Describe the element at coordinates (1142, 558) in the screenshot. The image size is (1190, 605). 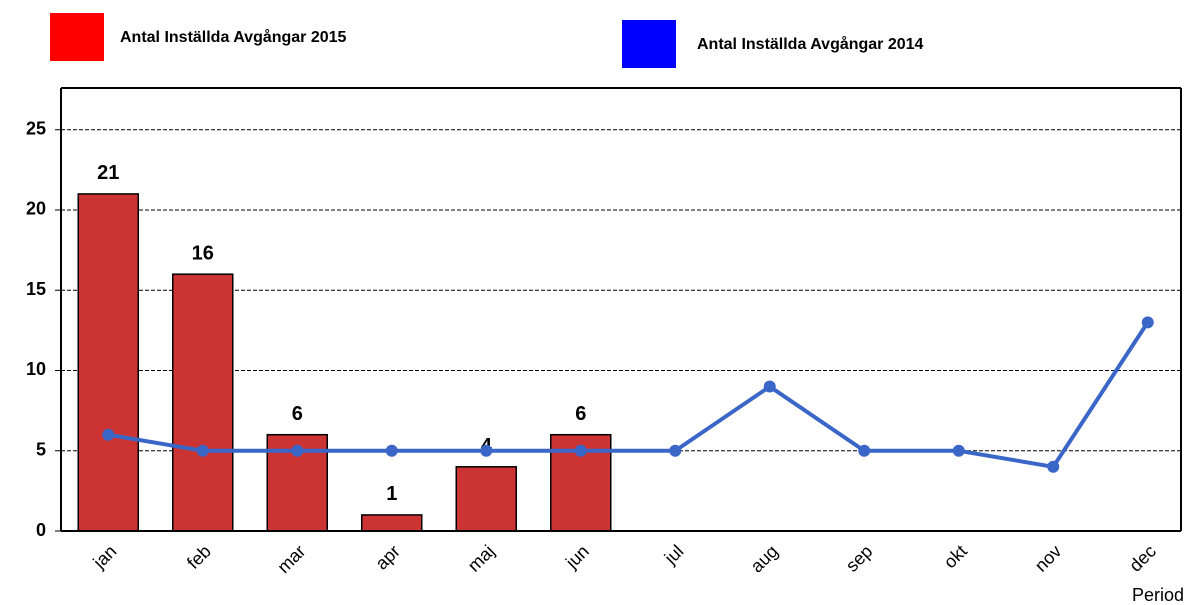
I see `x-tick-label: dec` at that location.